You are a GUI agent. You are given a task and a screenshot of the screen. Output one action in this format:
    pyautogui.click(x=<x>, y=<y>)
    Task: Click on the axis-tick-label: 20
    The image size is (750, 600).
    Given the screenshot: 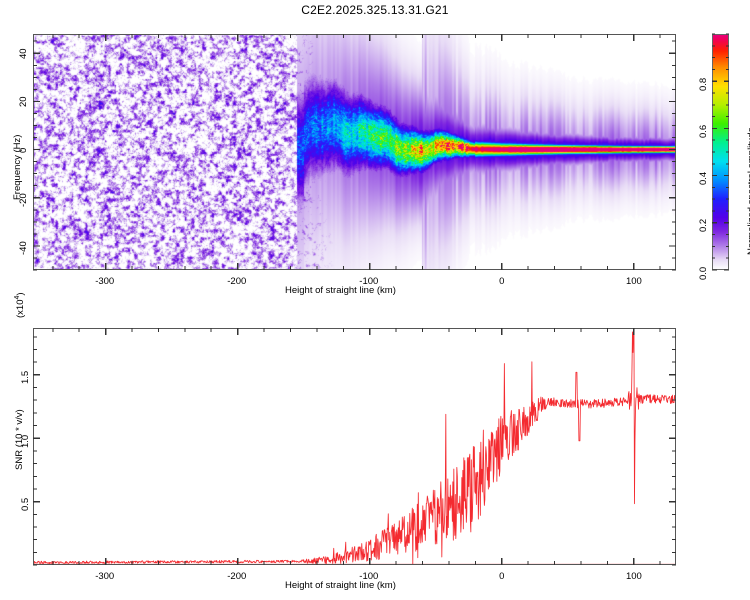 What is the action you would take?
    pyautogui.click(x=23, y=102)
    